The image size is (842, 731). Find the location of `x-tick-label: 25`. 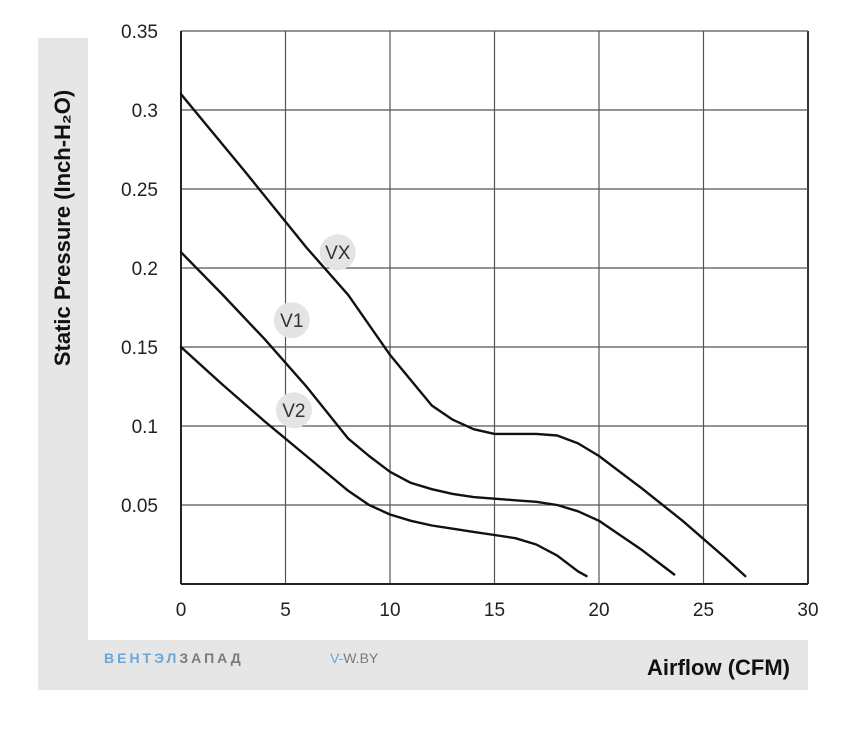

x-tick-label: 25 is located at coordinates (703, 610).